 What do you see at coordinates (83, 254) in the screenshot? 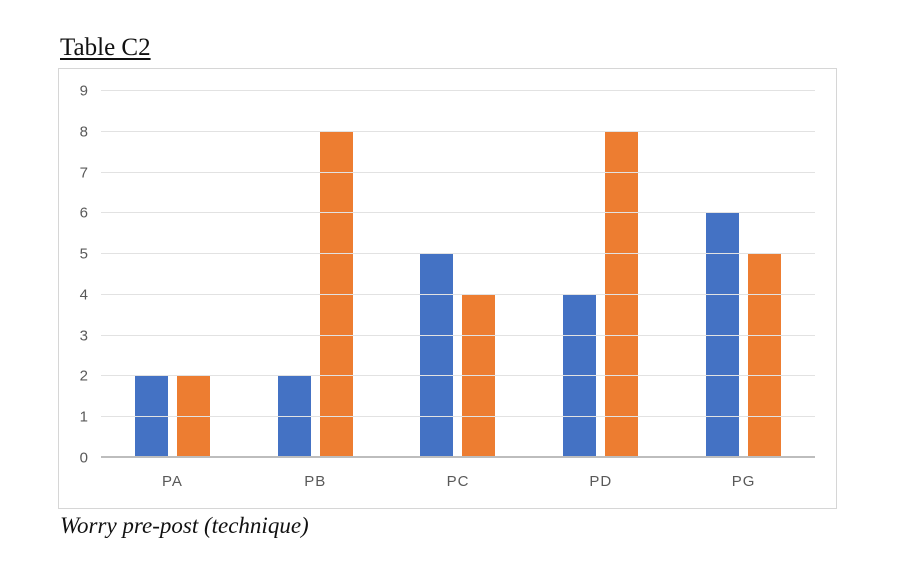
I see `y-tick-label-5: 5` at bounding box center [83, 254].